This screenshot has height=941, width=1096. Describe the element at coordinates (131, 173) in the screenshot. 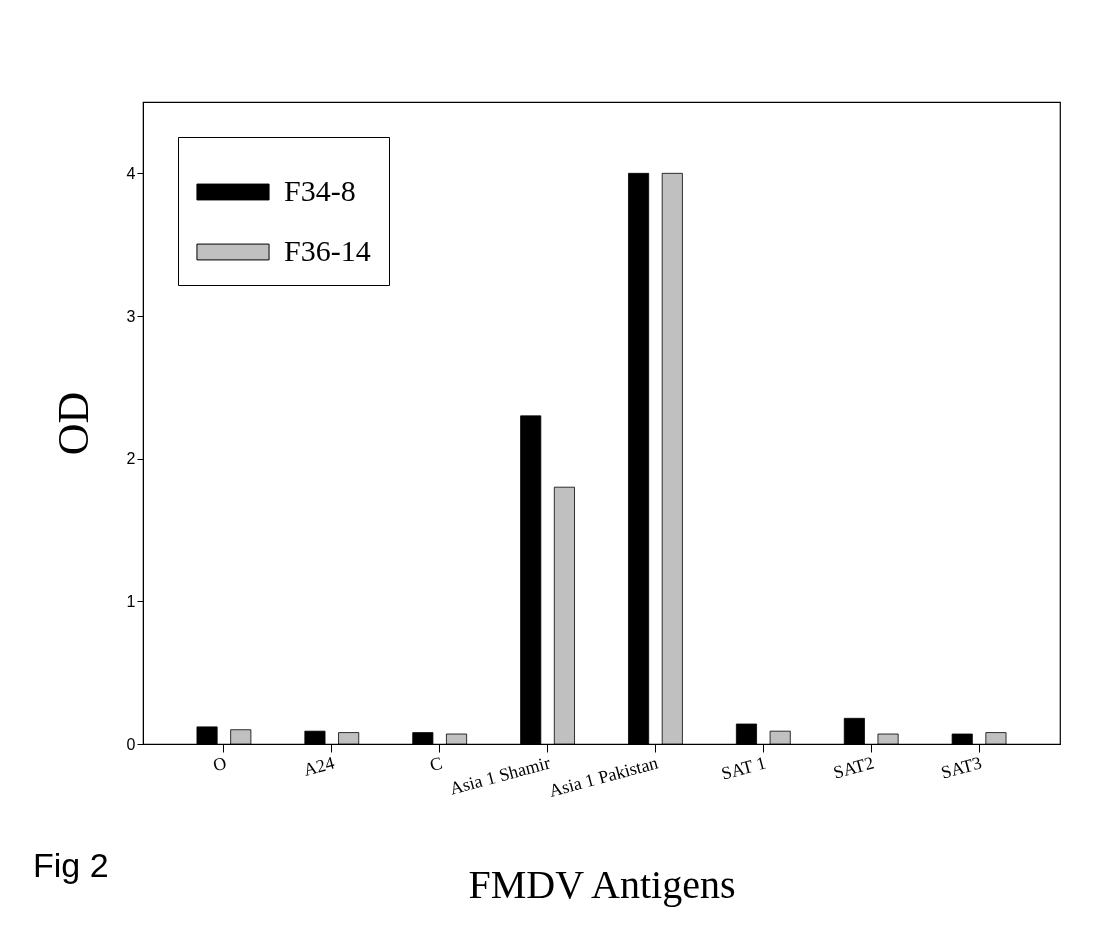

I see `y-tick-label: 4` at that location.